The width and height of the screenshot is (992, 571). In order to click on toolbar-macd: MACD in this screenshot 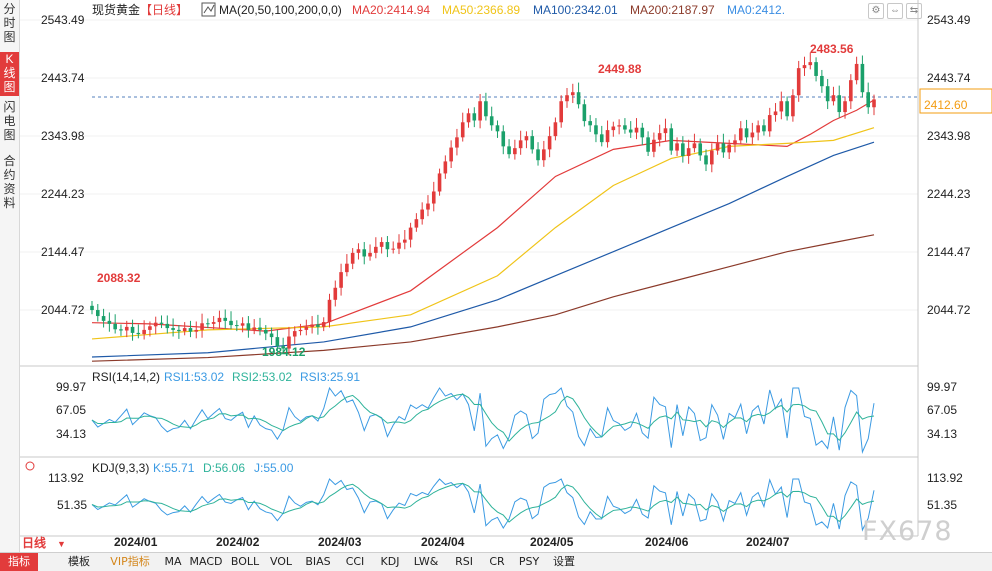, I will do `click(206, 561)`.